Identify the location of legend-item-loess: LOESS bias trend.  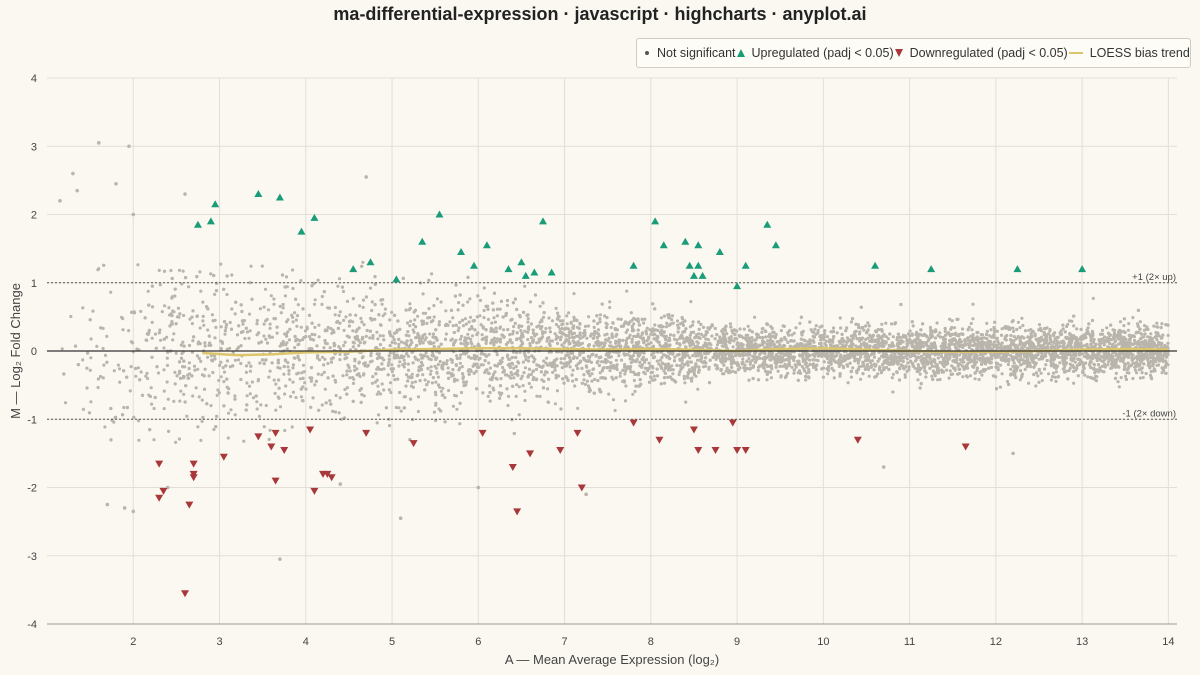
(1129, 53).